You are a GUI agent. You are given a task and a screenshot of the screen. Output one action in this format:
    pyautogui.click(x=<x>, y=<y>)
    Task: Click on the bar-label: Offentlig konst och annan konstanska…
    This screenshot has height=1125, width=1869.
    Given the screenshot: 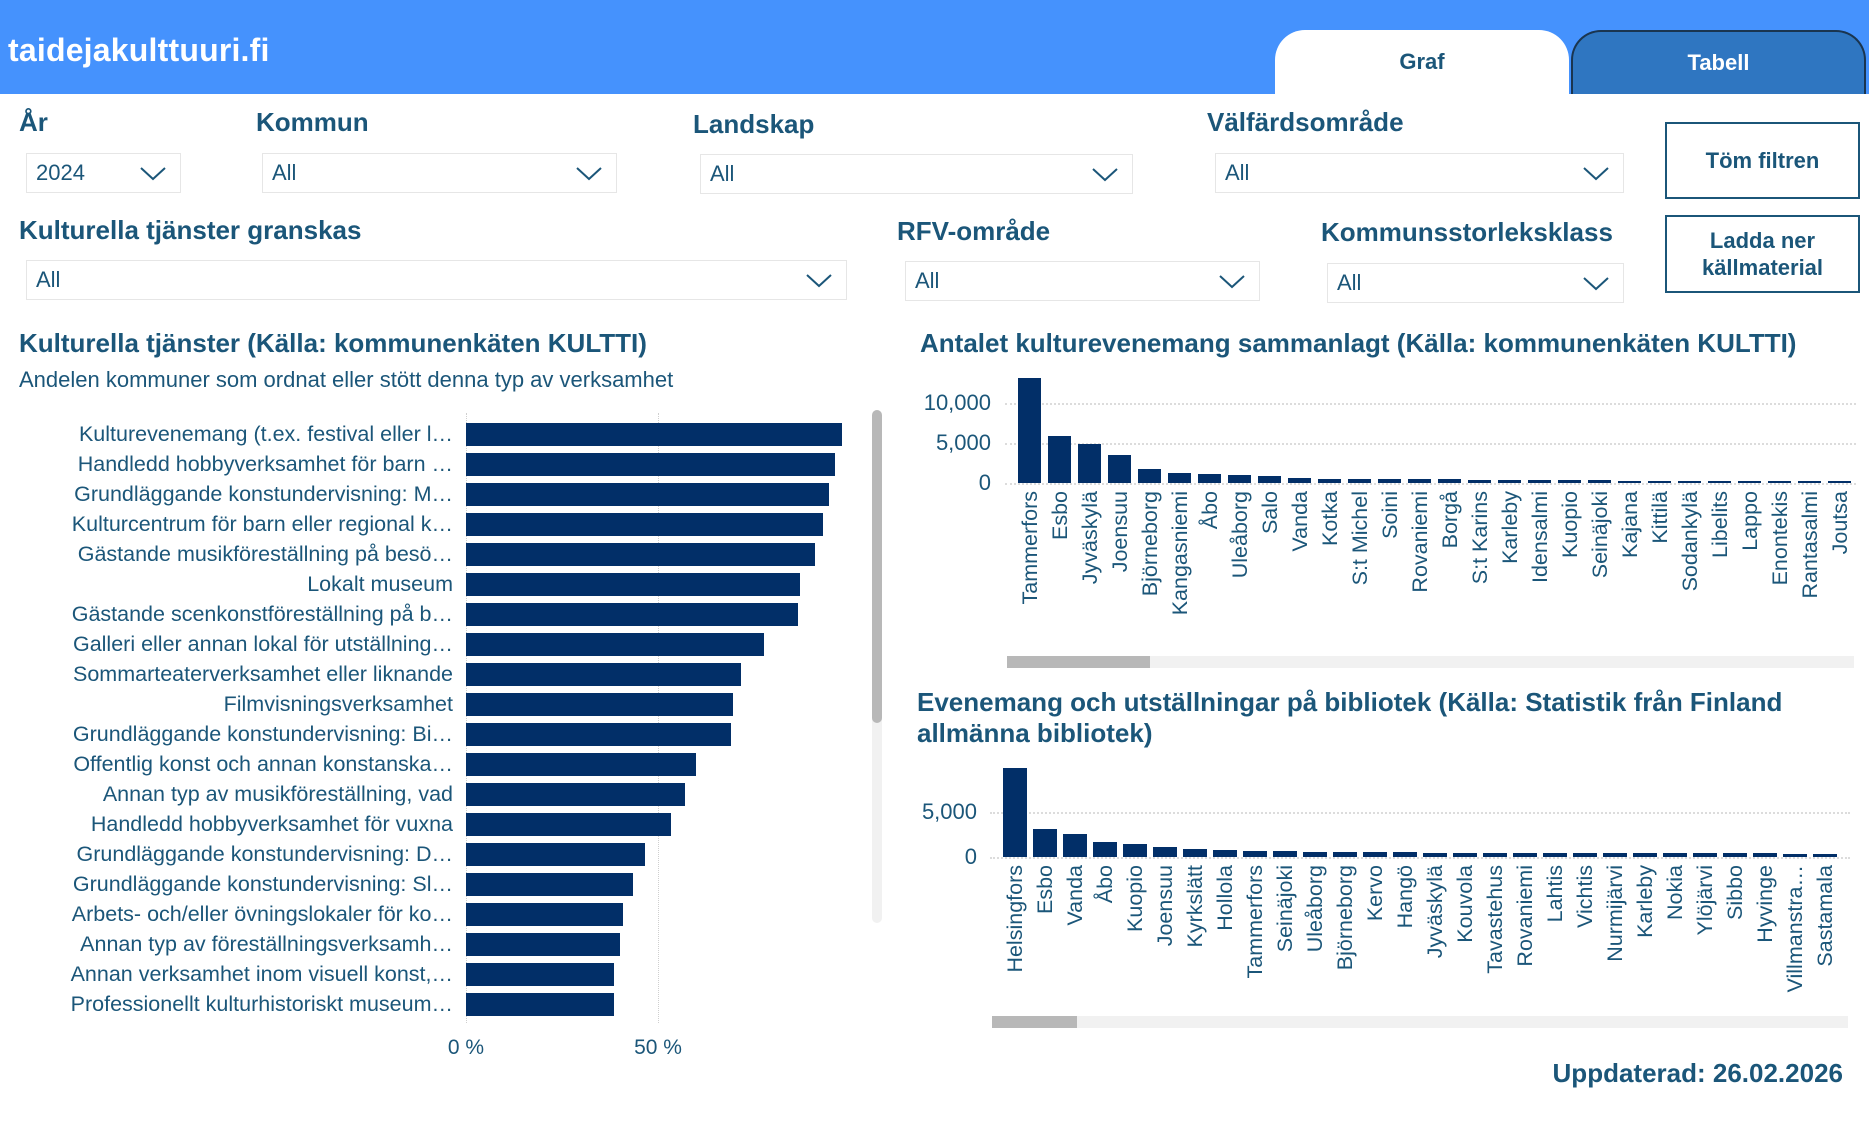 What is the action you would take?
    pyautogui.click(x=263, y=764)
    